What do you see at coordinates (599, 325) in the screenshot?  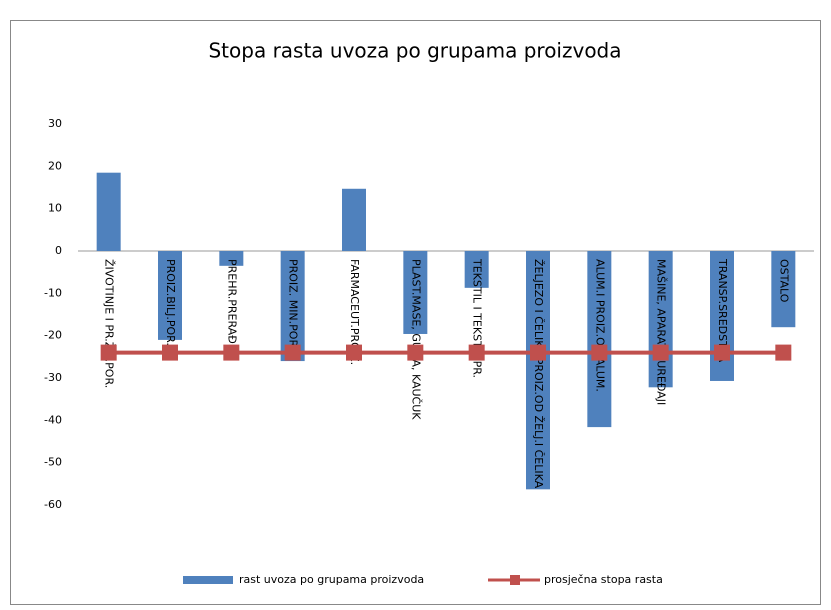 I see `x-tick-label: ALUM.I PROIZ.OD ALUM.` at bounding box center [599, 325].